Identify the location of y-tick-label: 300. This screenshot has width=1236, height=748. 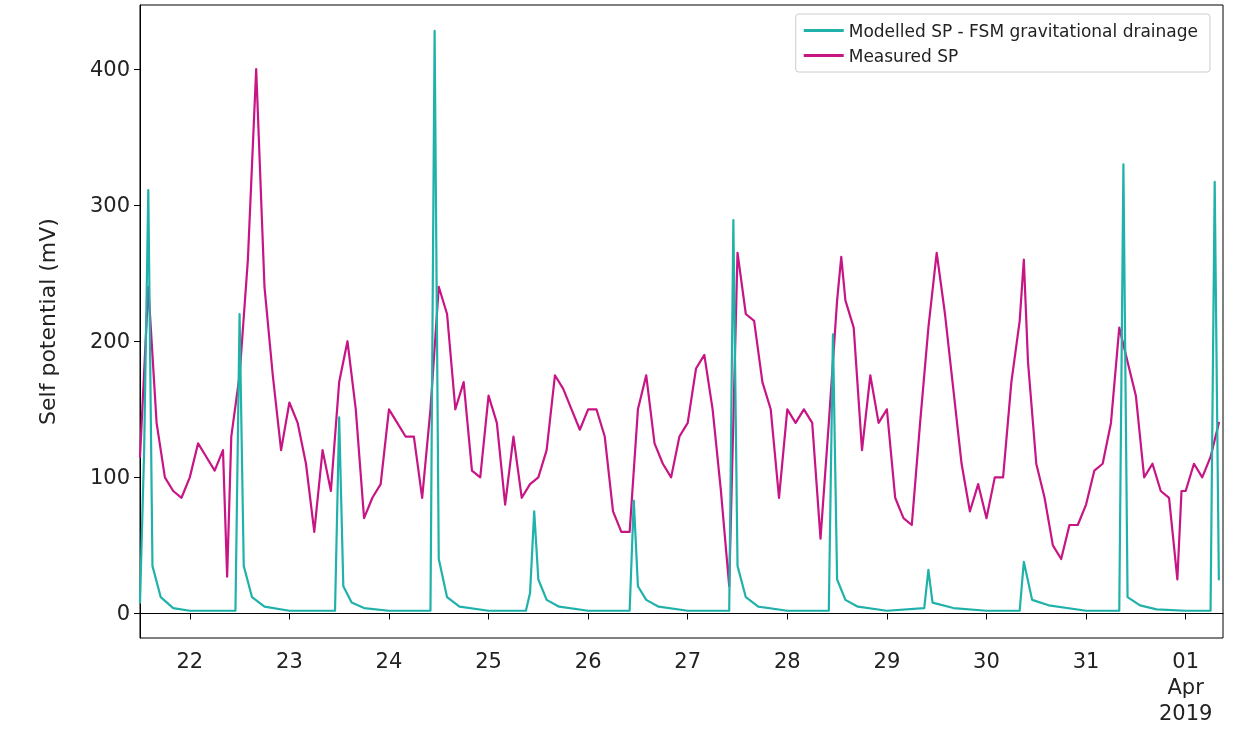
(109, 205).